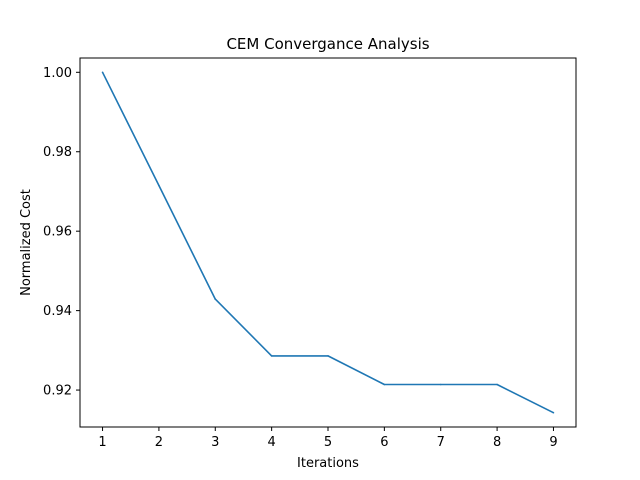 The height and width of the screenshot is (480, 640). What do you see at coordinates (328, 442) in the screenshot?
I see `x-tick-label: 5` at bounding box center [328, 442].